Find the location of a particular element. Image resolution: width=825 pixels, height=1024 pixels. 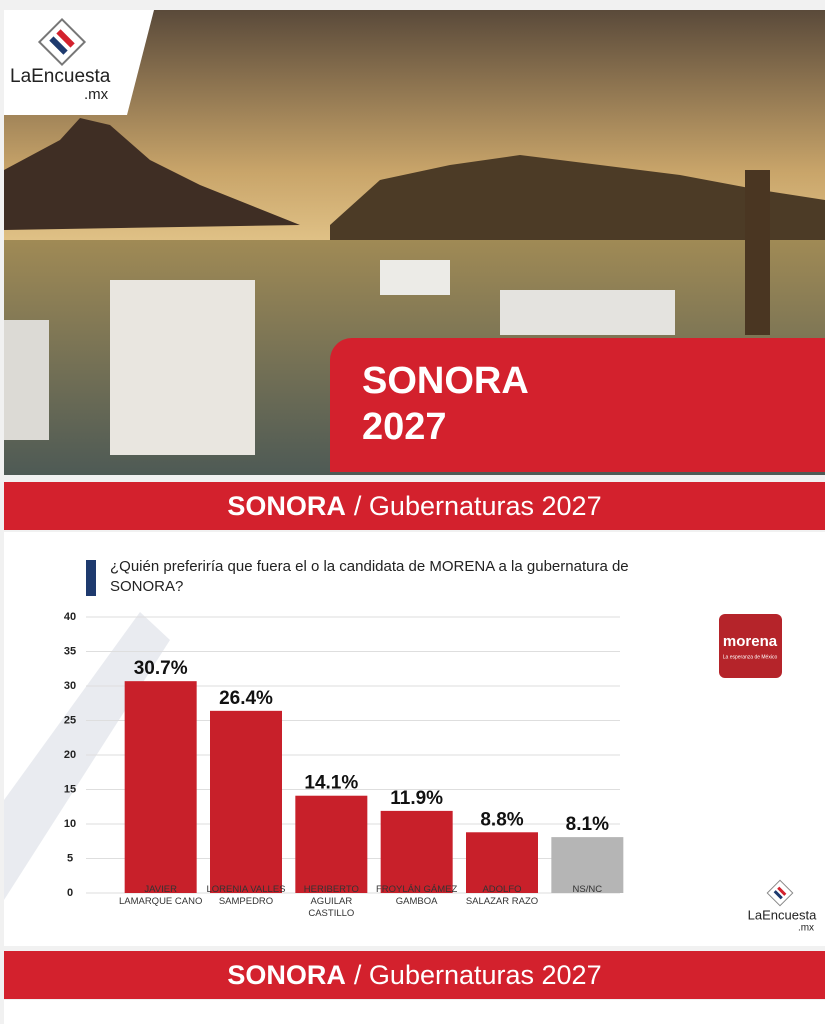

value-label: 14.1% is located at coordinates (331, 783).